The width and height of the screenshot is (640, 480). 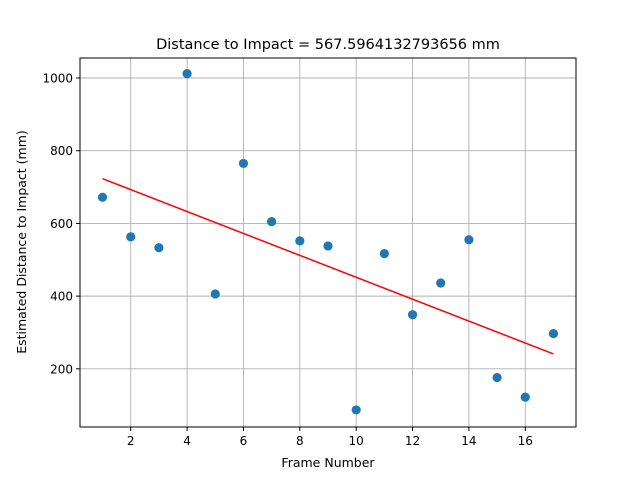 What do you see at coordinates (61, 369) in the screenshot?
I see `y-tick-label: 200` at bounding box center [61, 369].